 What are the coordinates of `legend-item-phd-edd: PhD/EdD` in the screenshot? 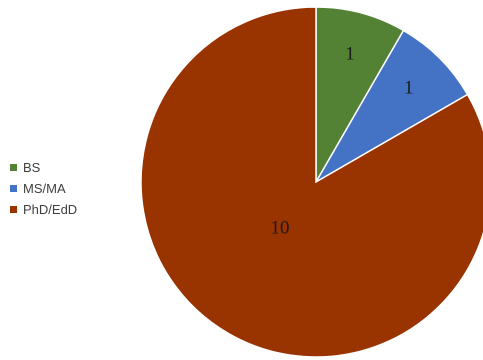 It's located at (43, 209).